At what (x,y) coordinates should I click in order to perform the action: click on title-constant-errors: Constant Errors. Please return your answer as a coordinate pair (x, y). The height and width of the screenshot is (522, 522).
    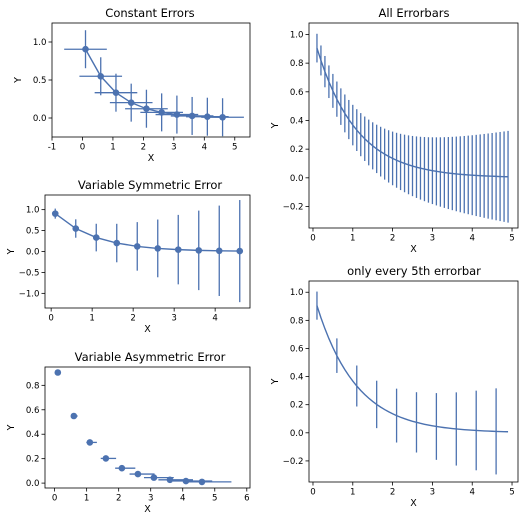
    Looking at the image, I should click on (149, 13).